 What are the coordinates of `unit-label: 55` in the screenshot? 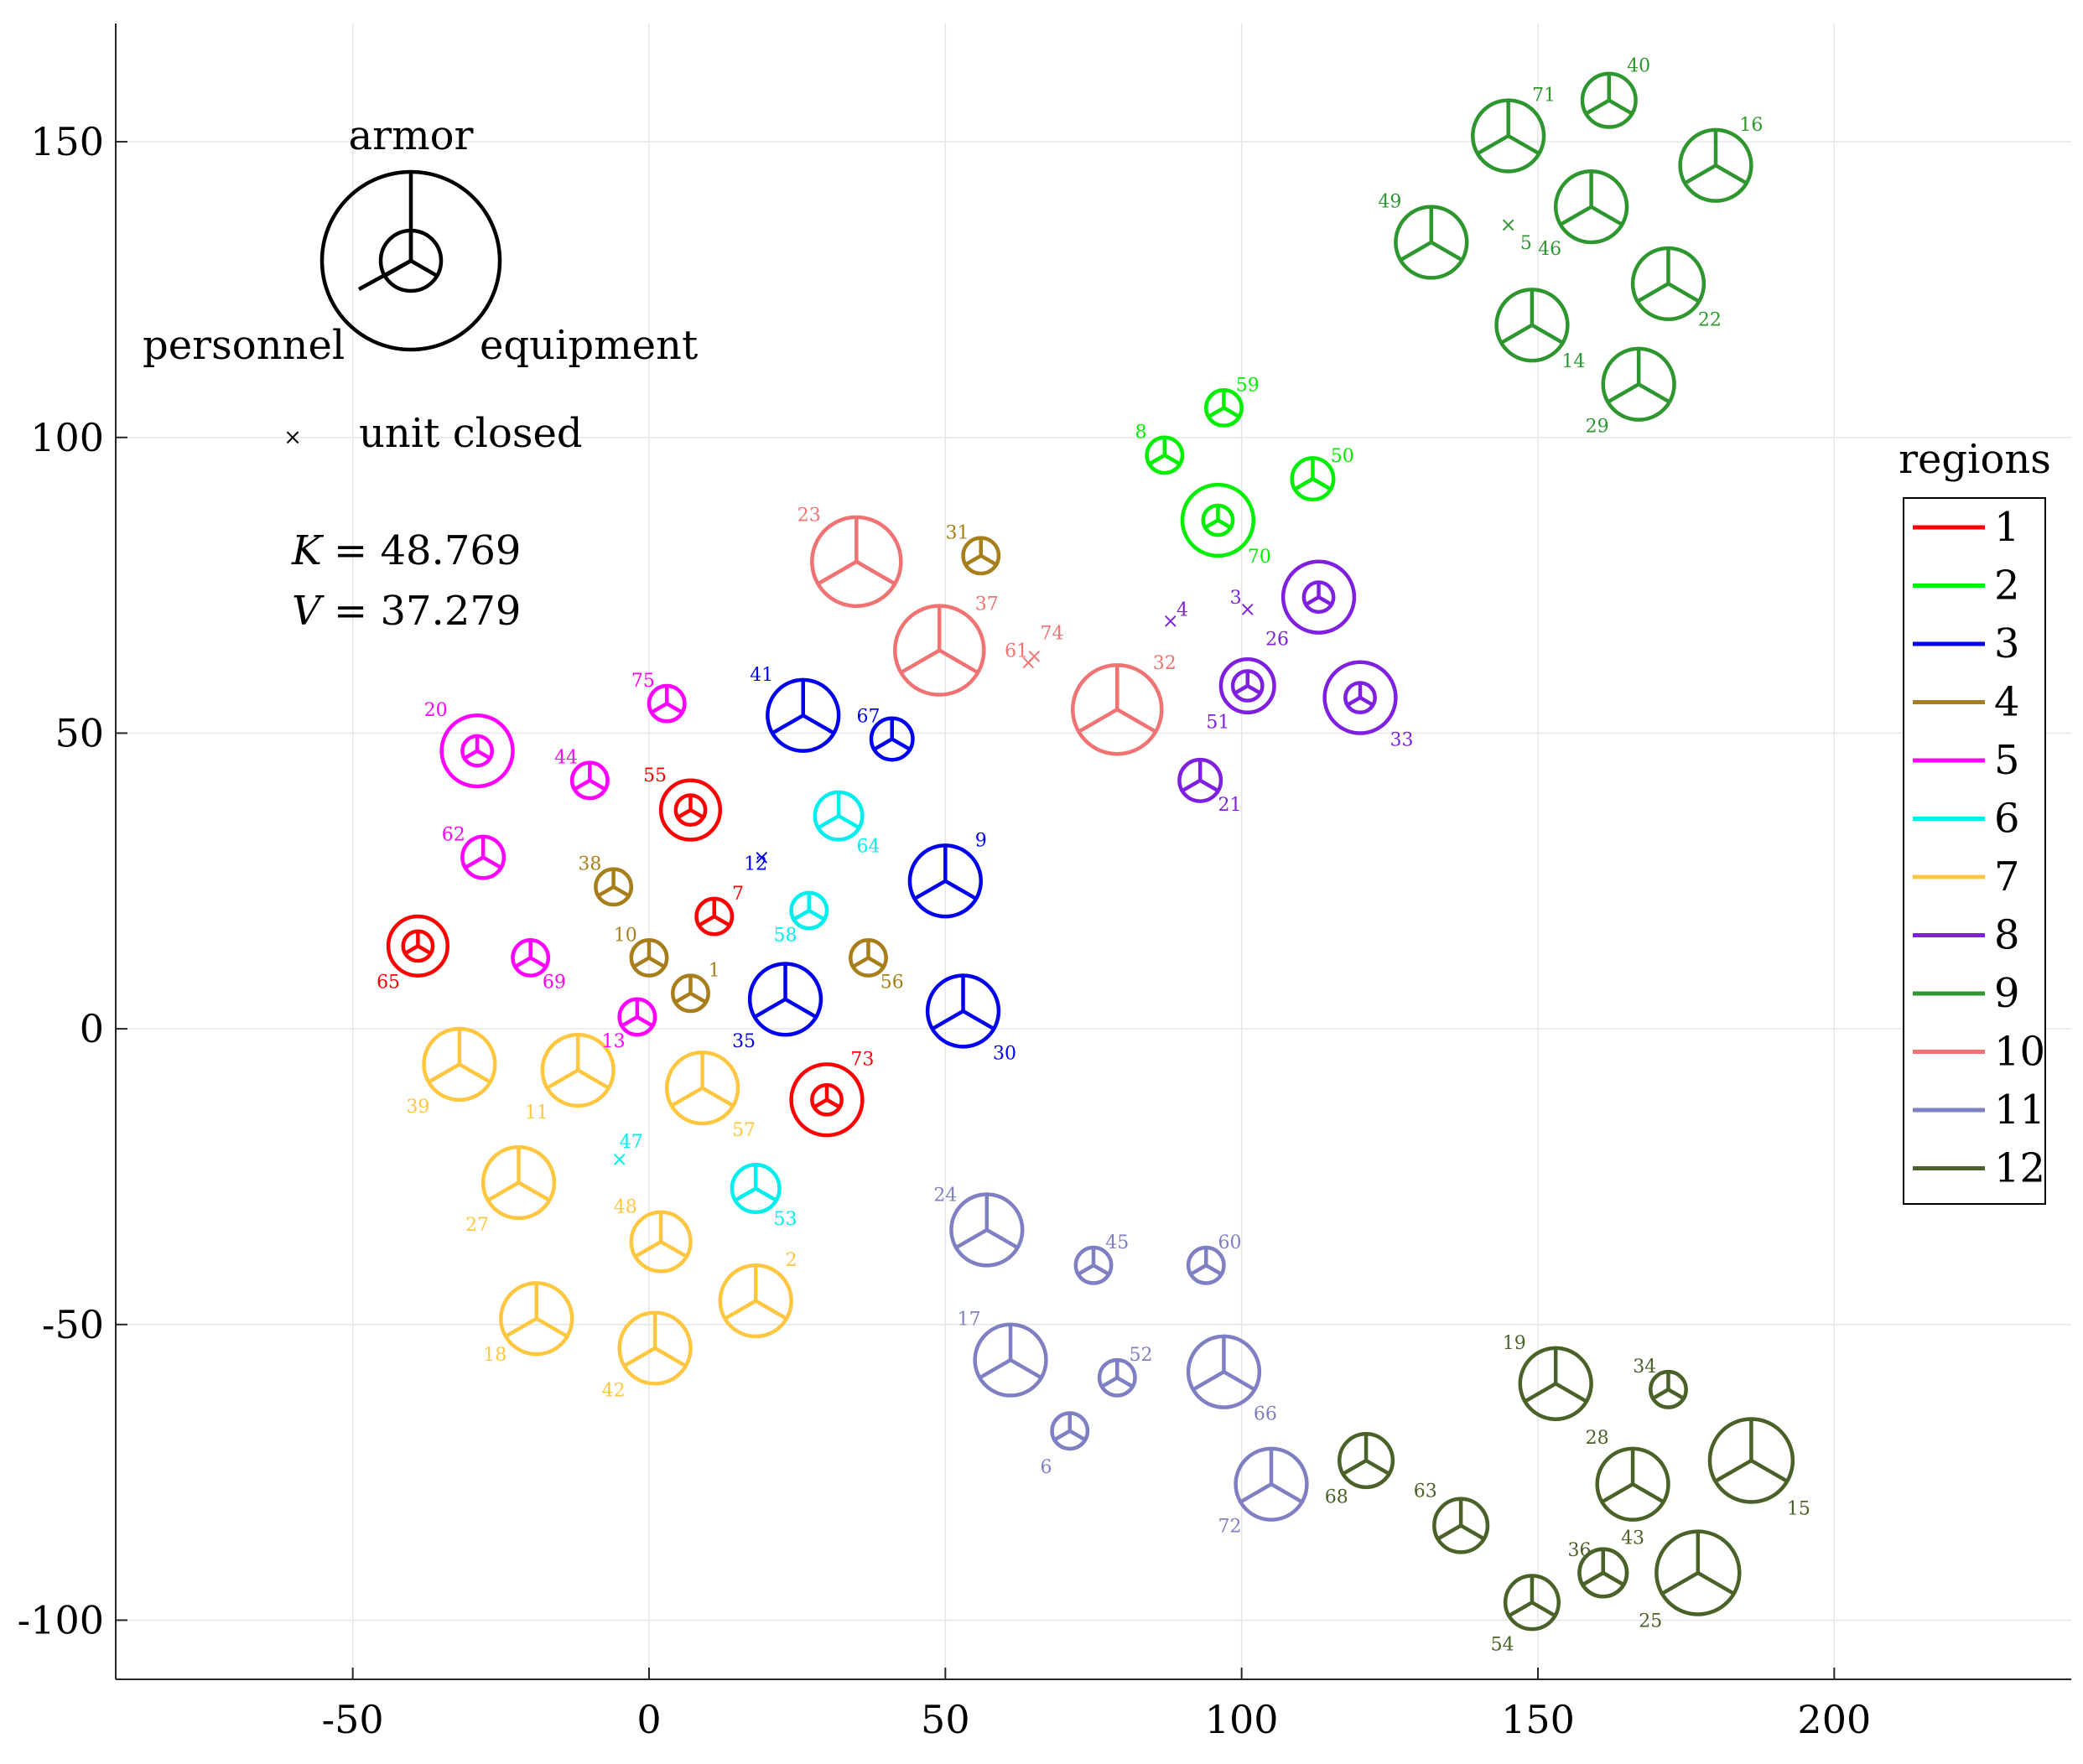 It's located at (655, 775).